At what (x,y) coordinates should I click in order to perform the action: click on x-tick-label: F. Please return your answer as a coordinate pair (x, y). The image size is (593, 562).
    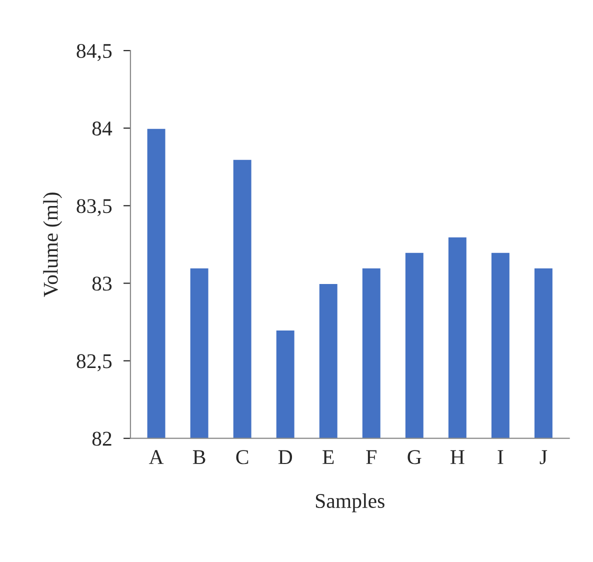
    Looking at the image, I should click on (371, 457).